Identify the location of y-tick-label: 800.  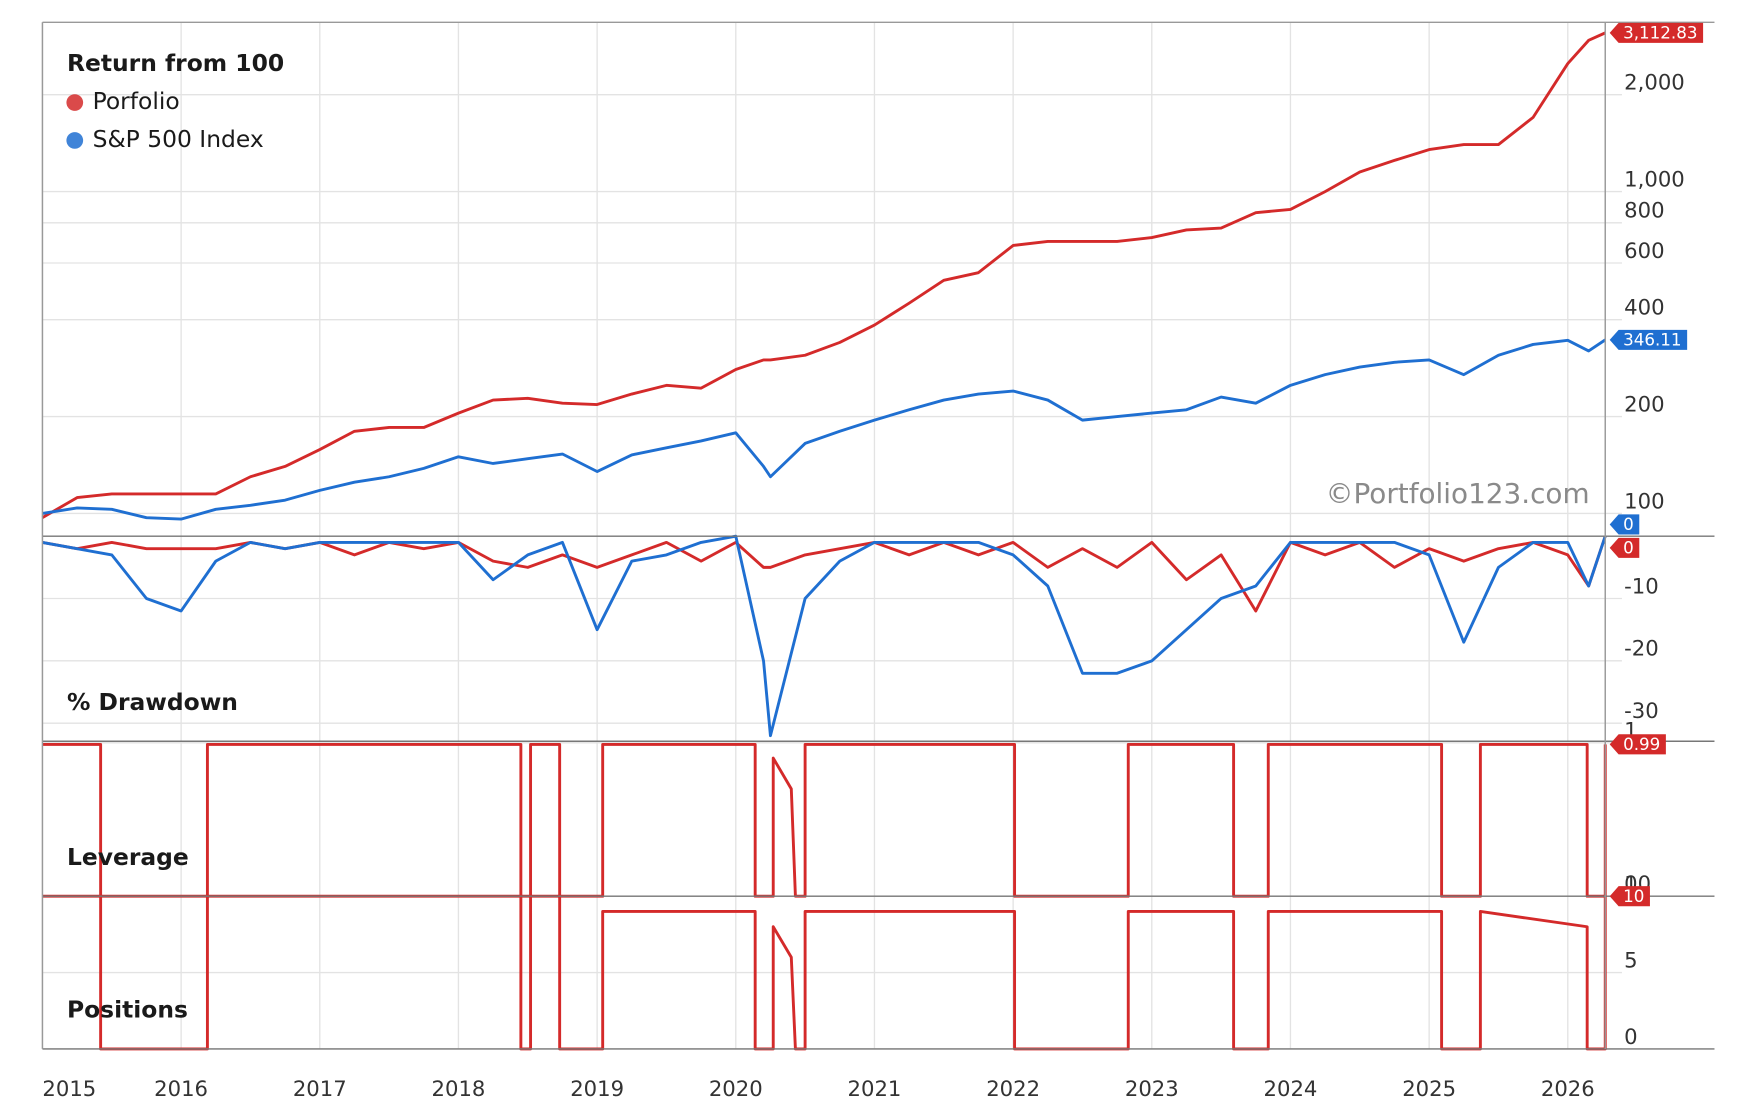
(1644, 210).